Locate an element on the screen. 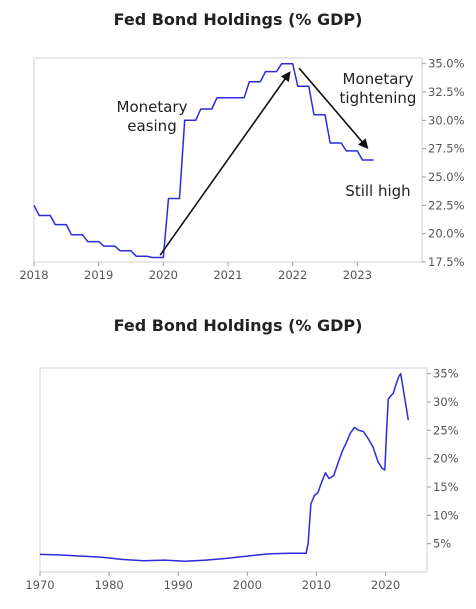 The width and height of the screenshot is (476, 609). y-tick-label: 10% is located at coordinates (446, 515).